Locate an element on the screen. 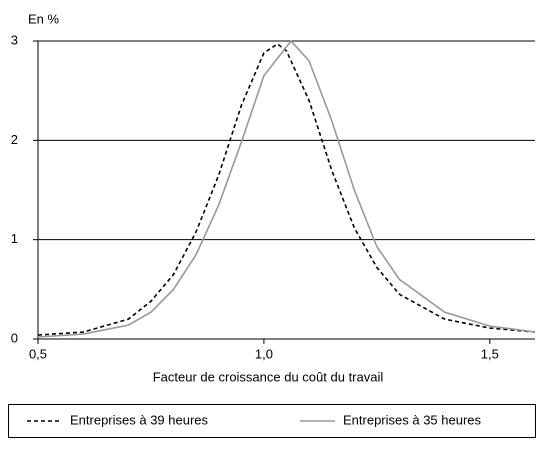  legend-label: Entreprises à 35 heures is located at coordinates (412, 419).